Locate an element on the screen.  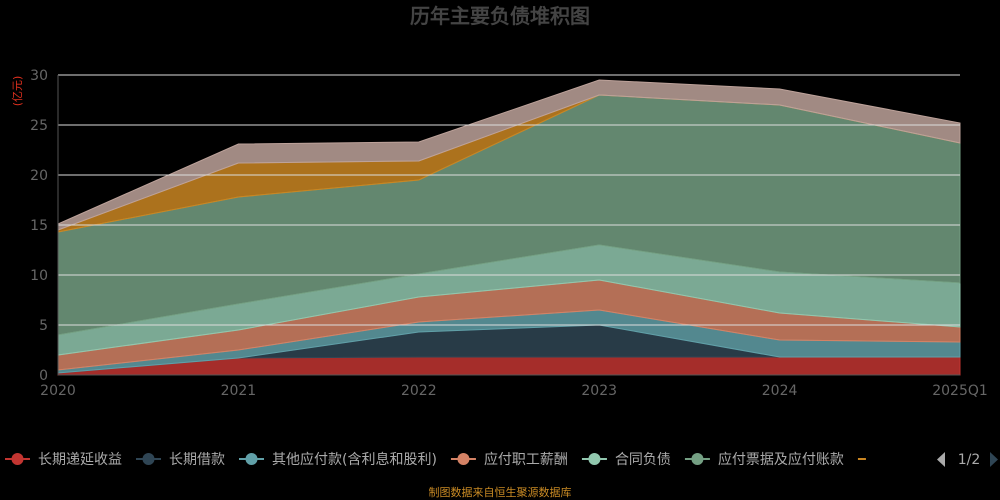
legend-item: 合同负债 is located at coordinates (626, 460).